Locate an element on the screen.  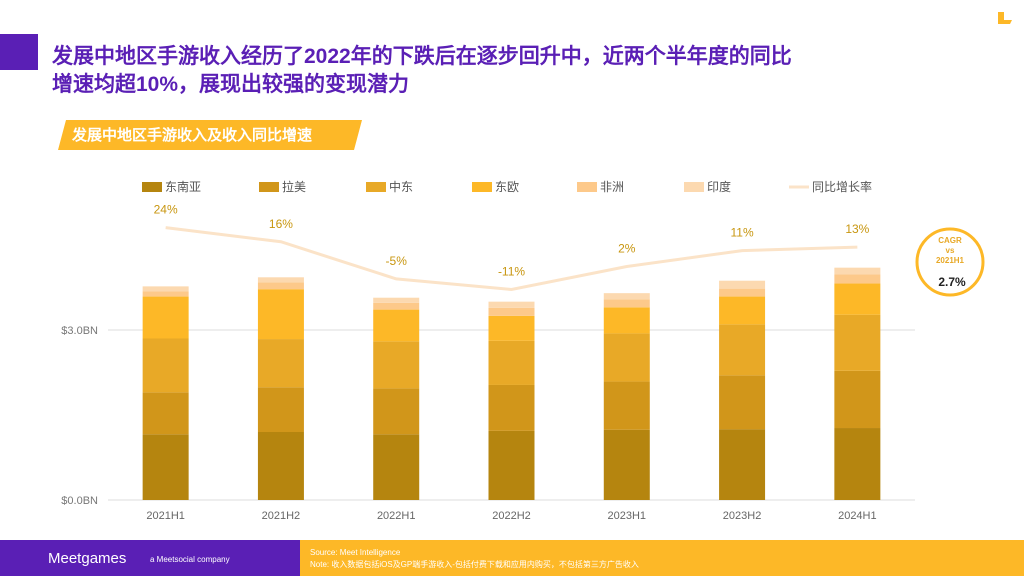
brand: Meetgames is located at coordinates (87, 558).